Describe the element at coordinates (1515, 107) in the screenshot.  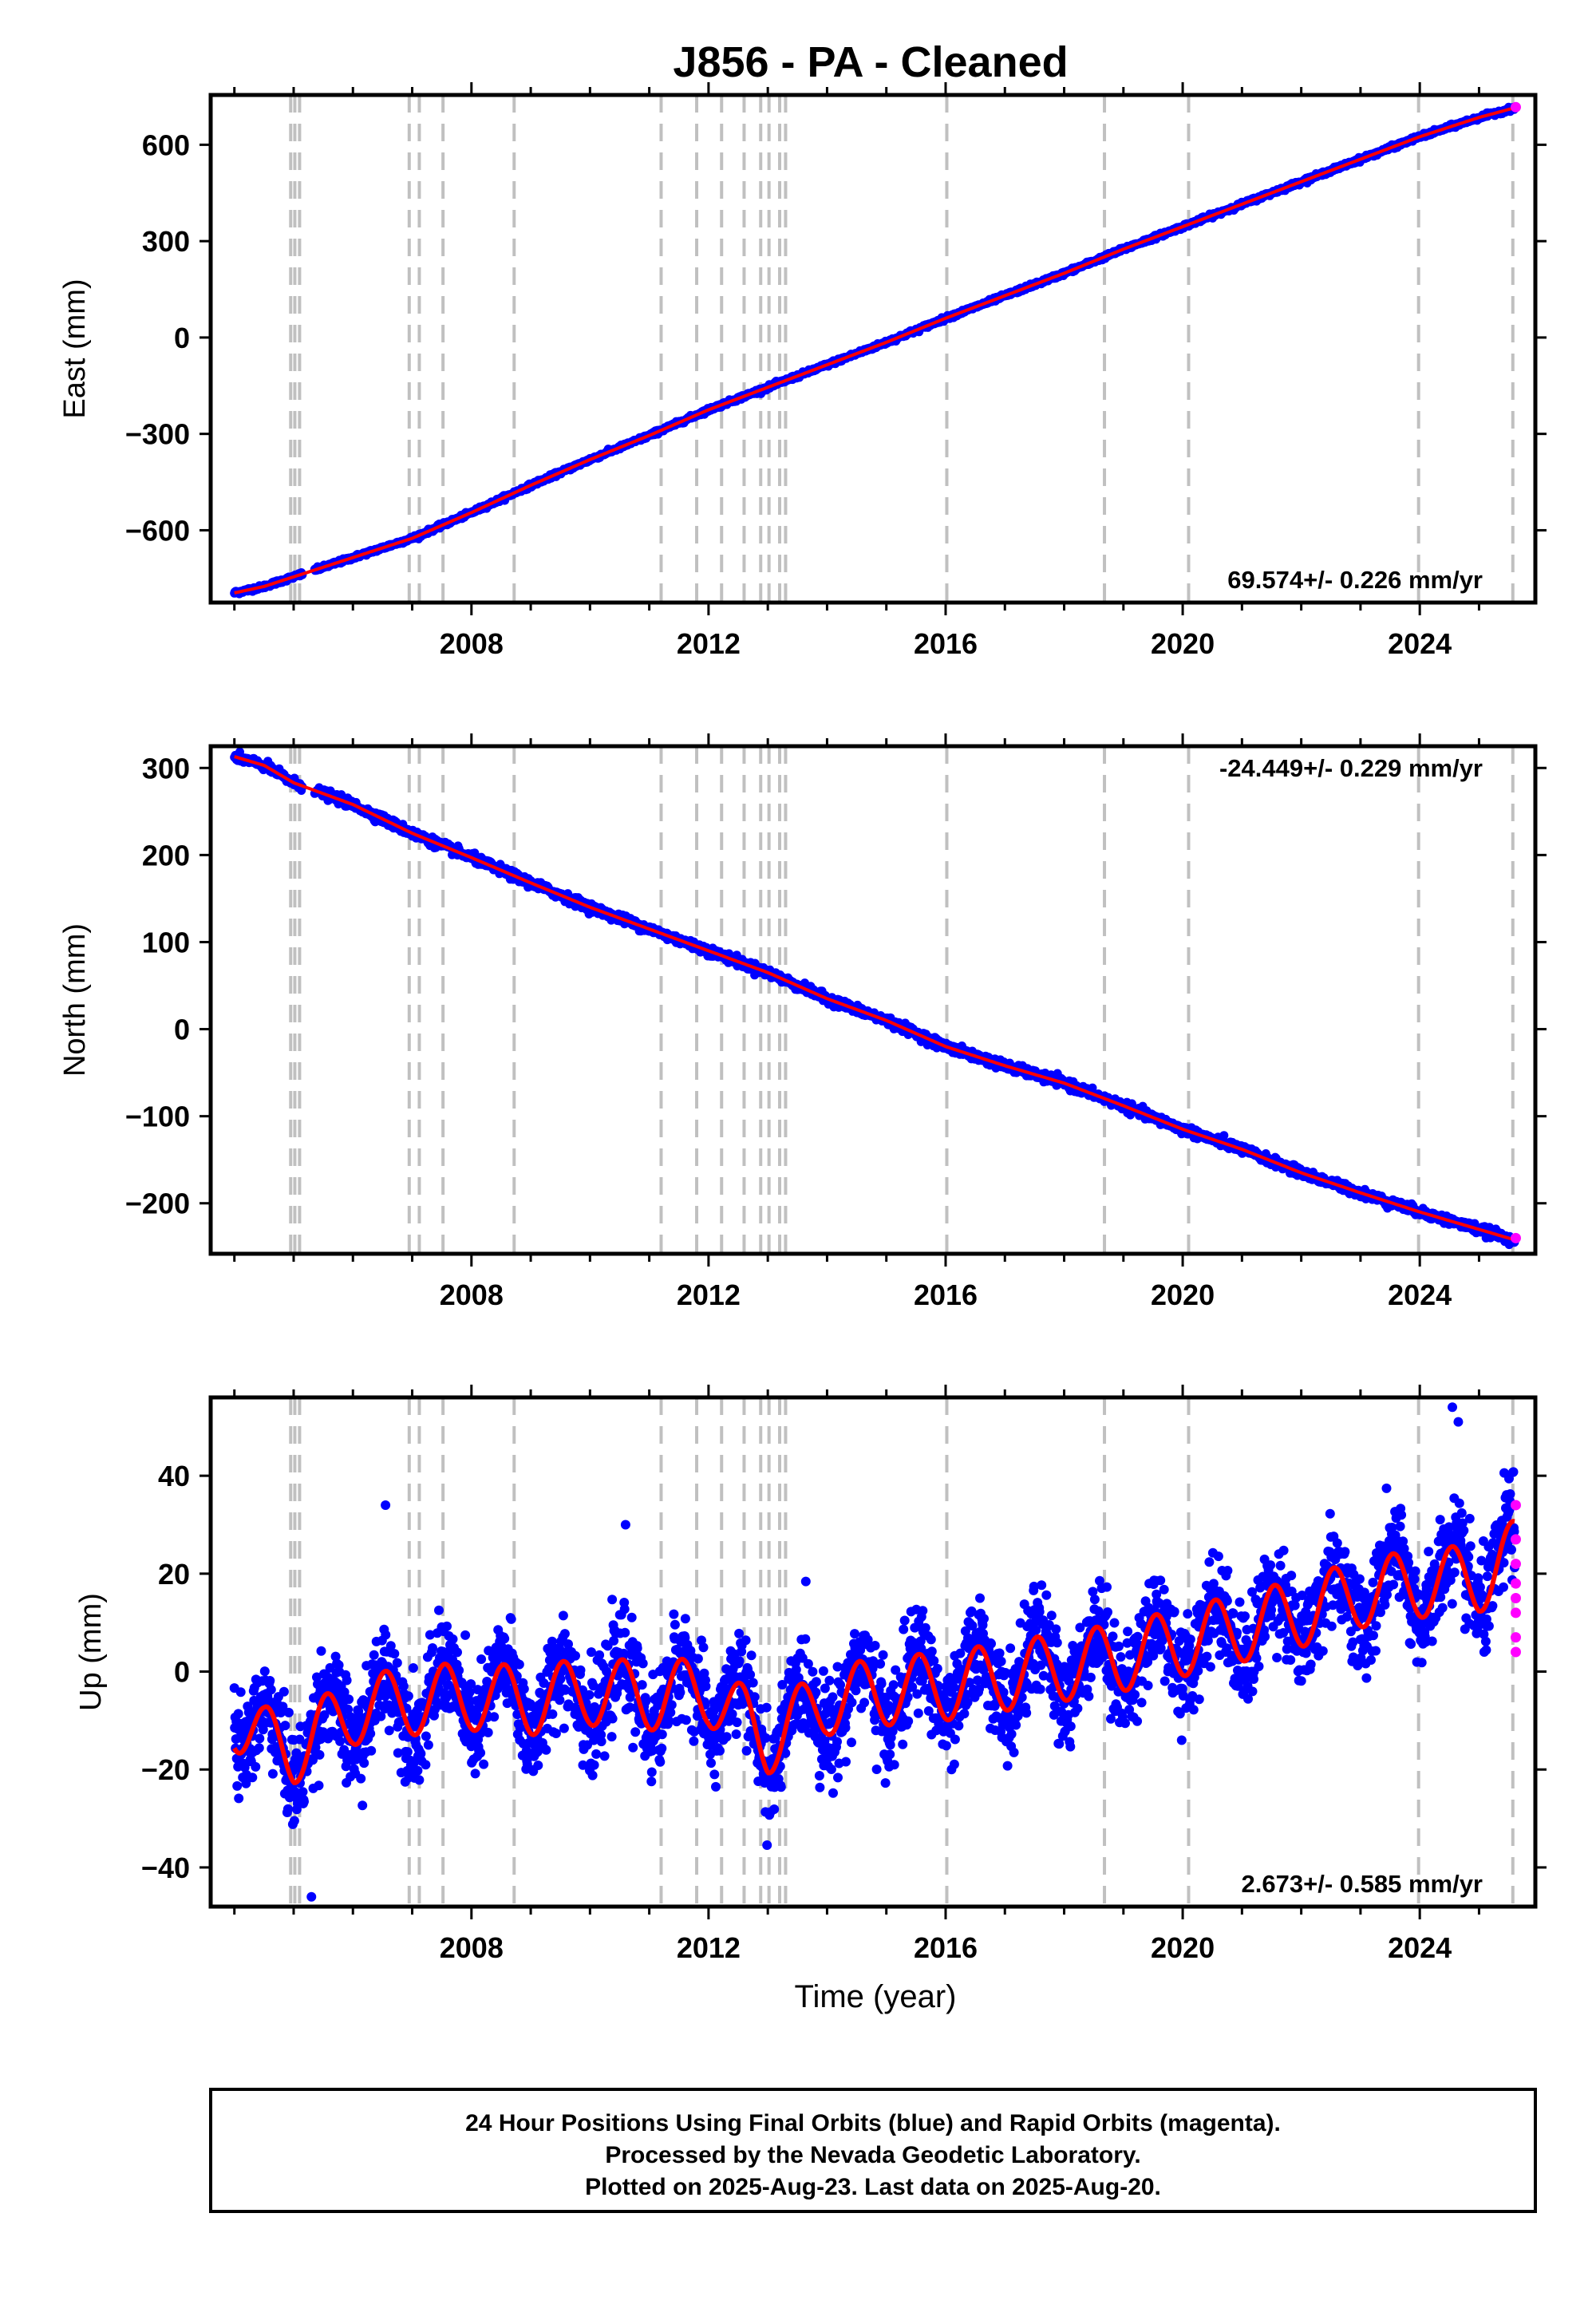
I see `rapid-orbit-point` at that location.